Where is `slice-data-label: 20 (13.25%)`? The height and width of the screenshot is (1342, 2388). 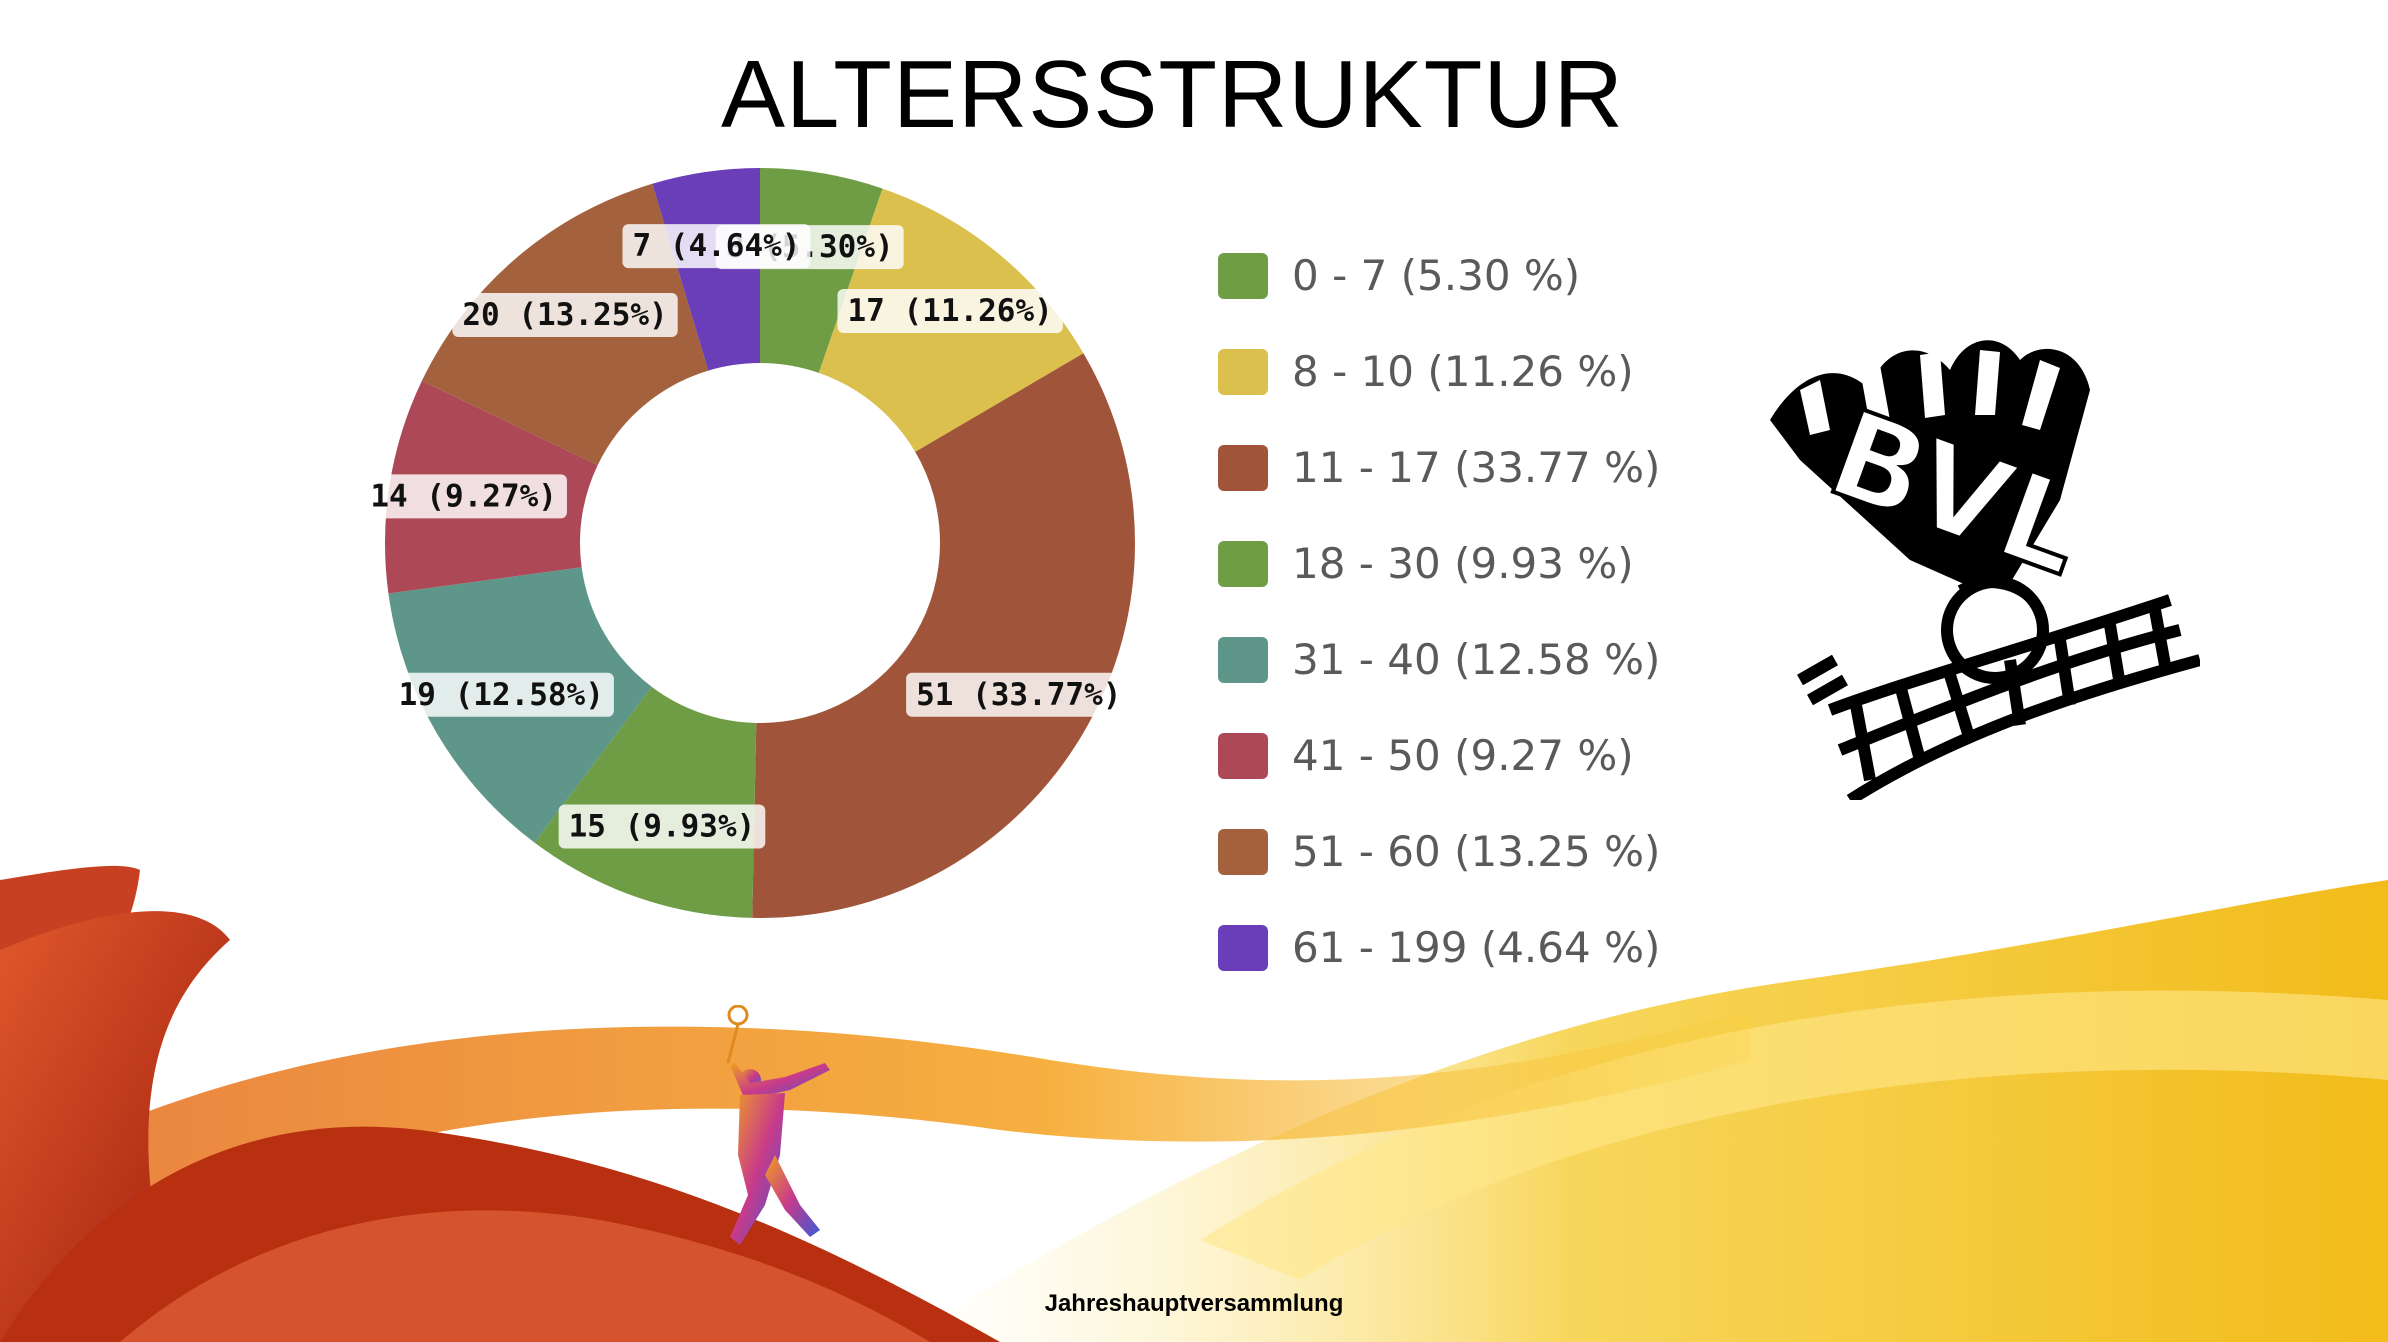 slice-data-label: 20 (13.25%) is located at coordinates (564, 315).